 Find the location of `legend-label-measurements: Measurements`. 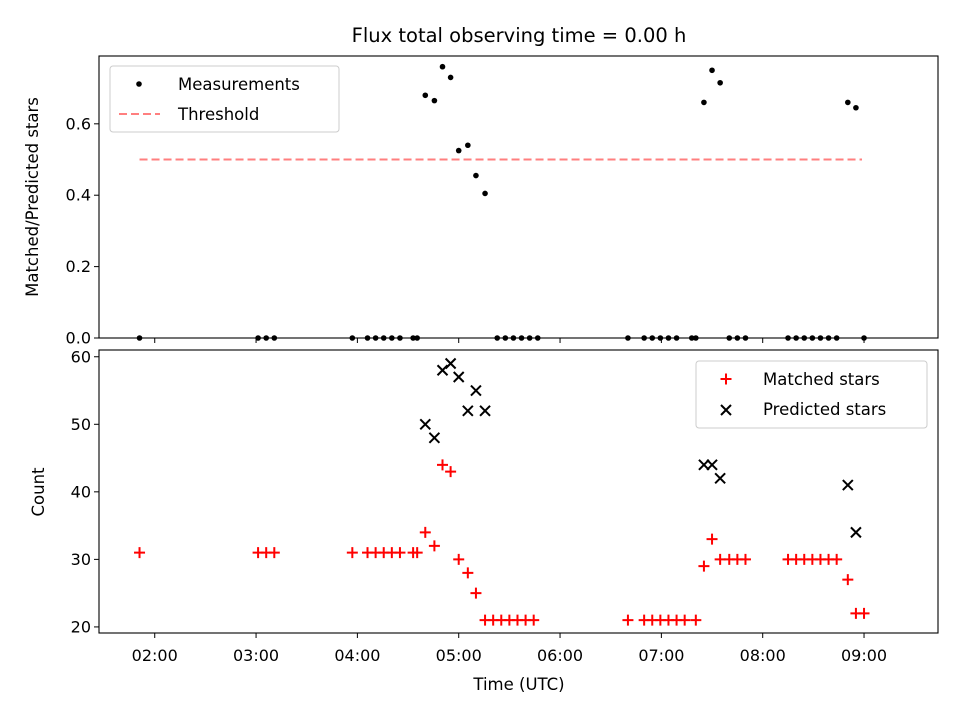

legend-label-measurements: Measurements is located at coordinates (239, 84).